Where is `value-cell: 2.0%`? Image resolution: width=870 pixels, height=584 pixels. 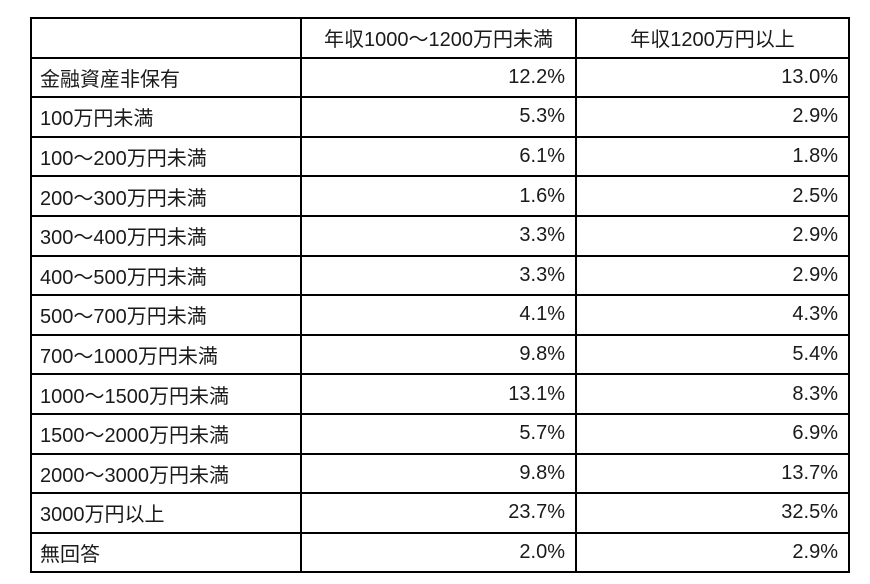 value-cell: 2.0% is located at coordinates (438, 552).